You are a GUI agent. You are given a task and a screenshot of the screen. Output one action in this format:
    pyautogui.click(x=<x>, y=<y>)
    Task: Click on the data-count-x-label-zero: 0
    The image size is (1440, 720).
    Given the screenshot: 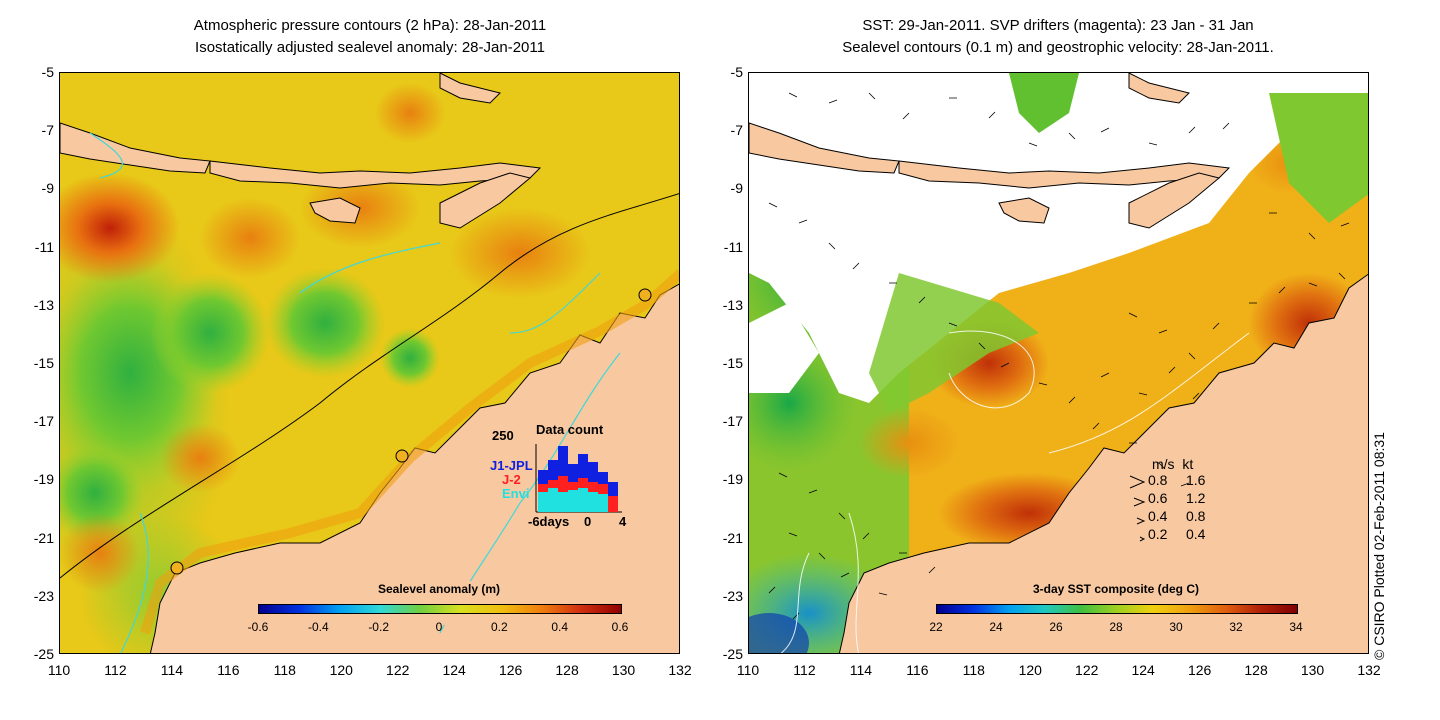 What is the action you would take?
    pyautogui.click(x=588, y=521)
    